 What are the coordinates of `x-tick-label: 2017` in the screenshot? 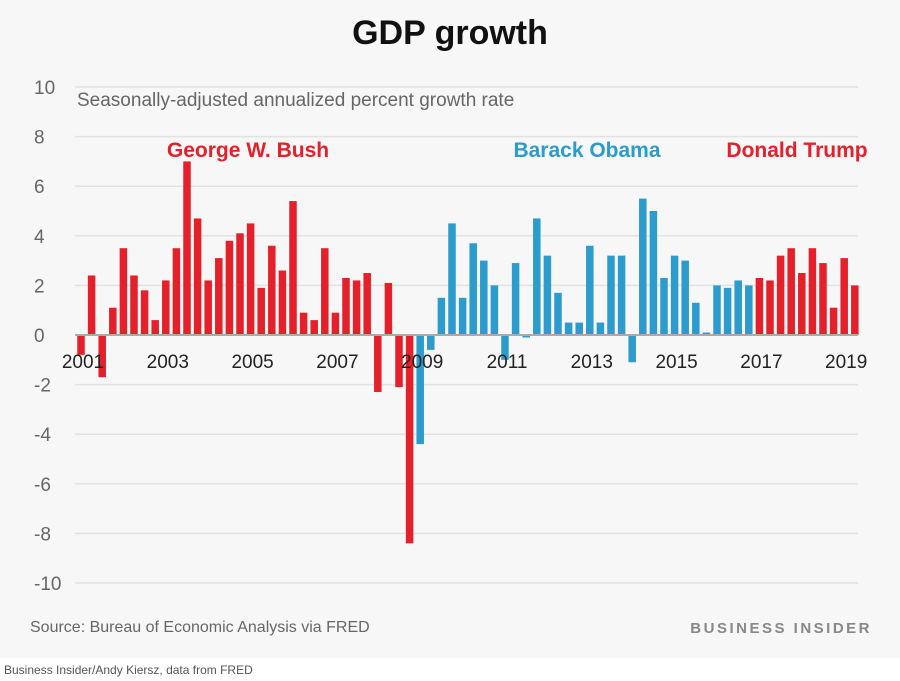 It's located at (761, 362).